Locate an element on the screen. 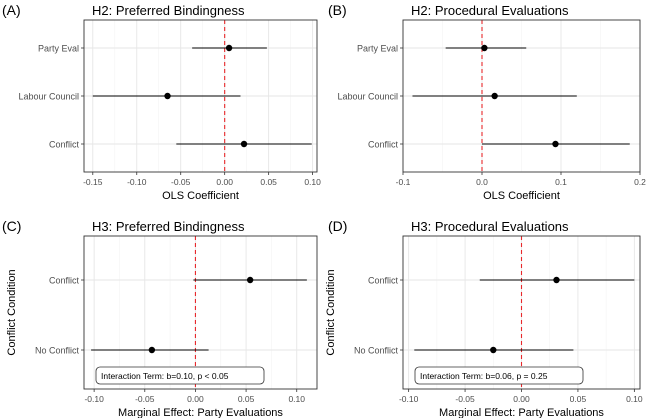  panel-label: (D) is located at coordinates (337, 226).